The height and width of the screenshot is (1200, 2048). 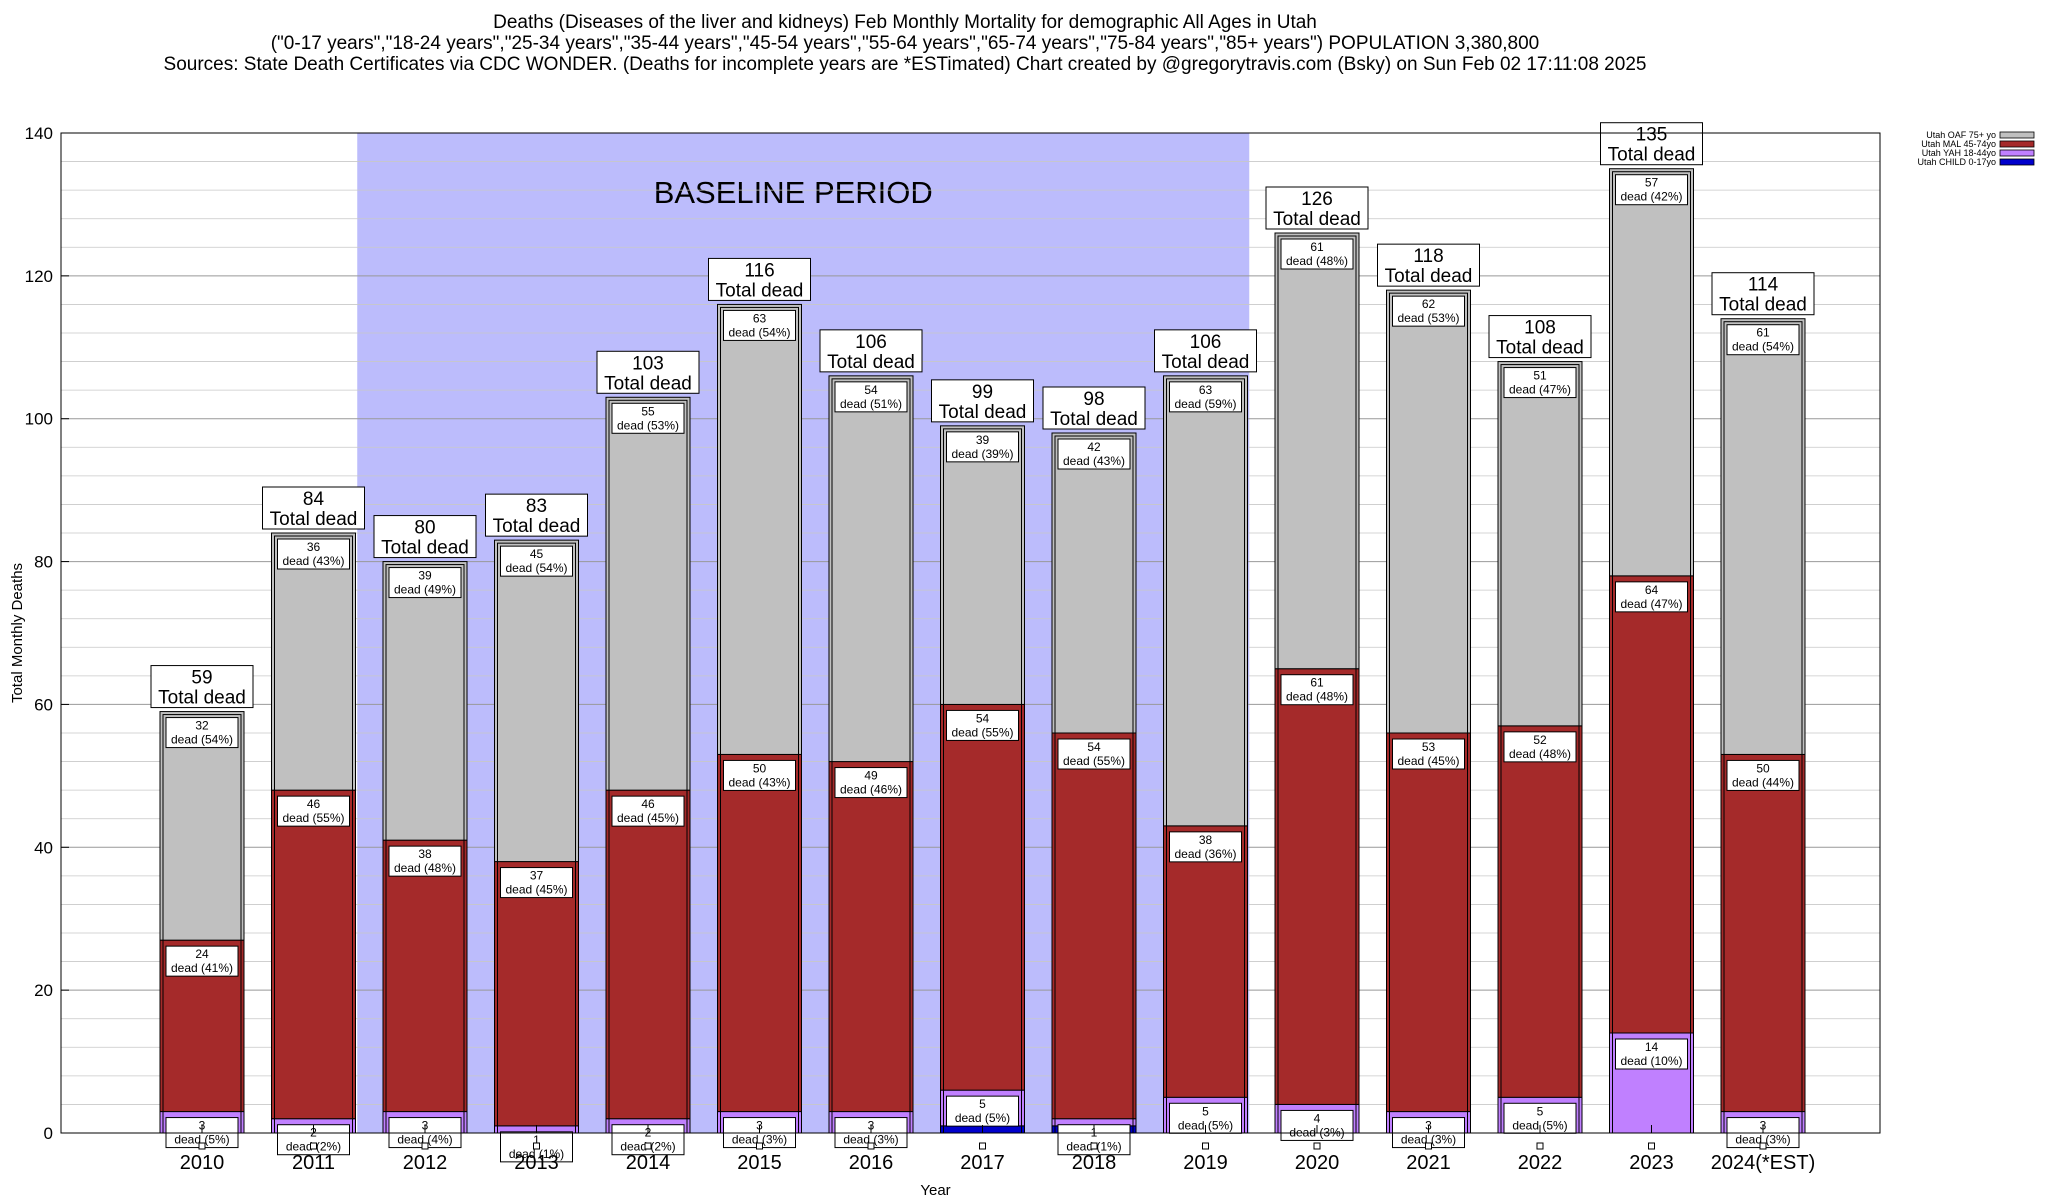 What do you see at coordinates (648, 804) in the screenshot?
I see `segment-label-count: 46` at bounding box center [648, 804].